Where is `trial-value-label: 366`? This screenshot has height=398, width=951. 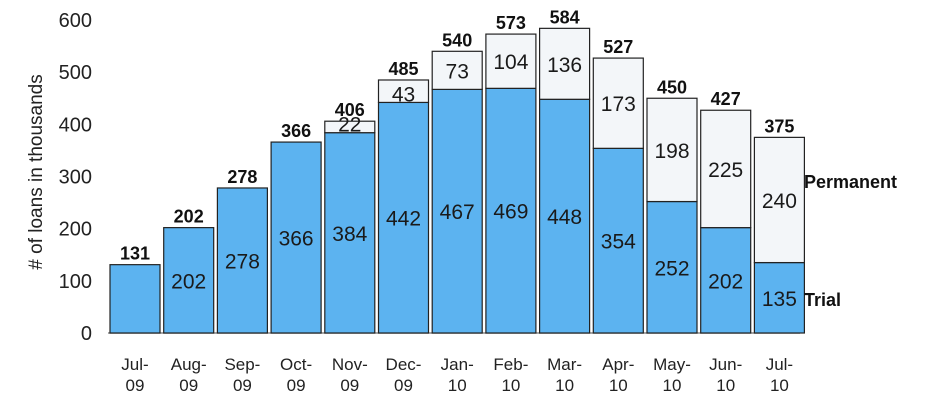 trial-value-label: 366 is located at coordinates (296, 239).